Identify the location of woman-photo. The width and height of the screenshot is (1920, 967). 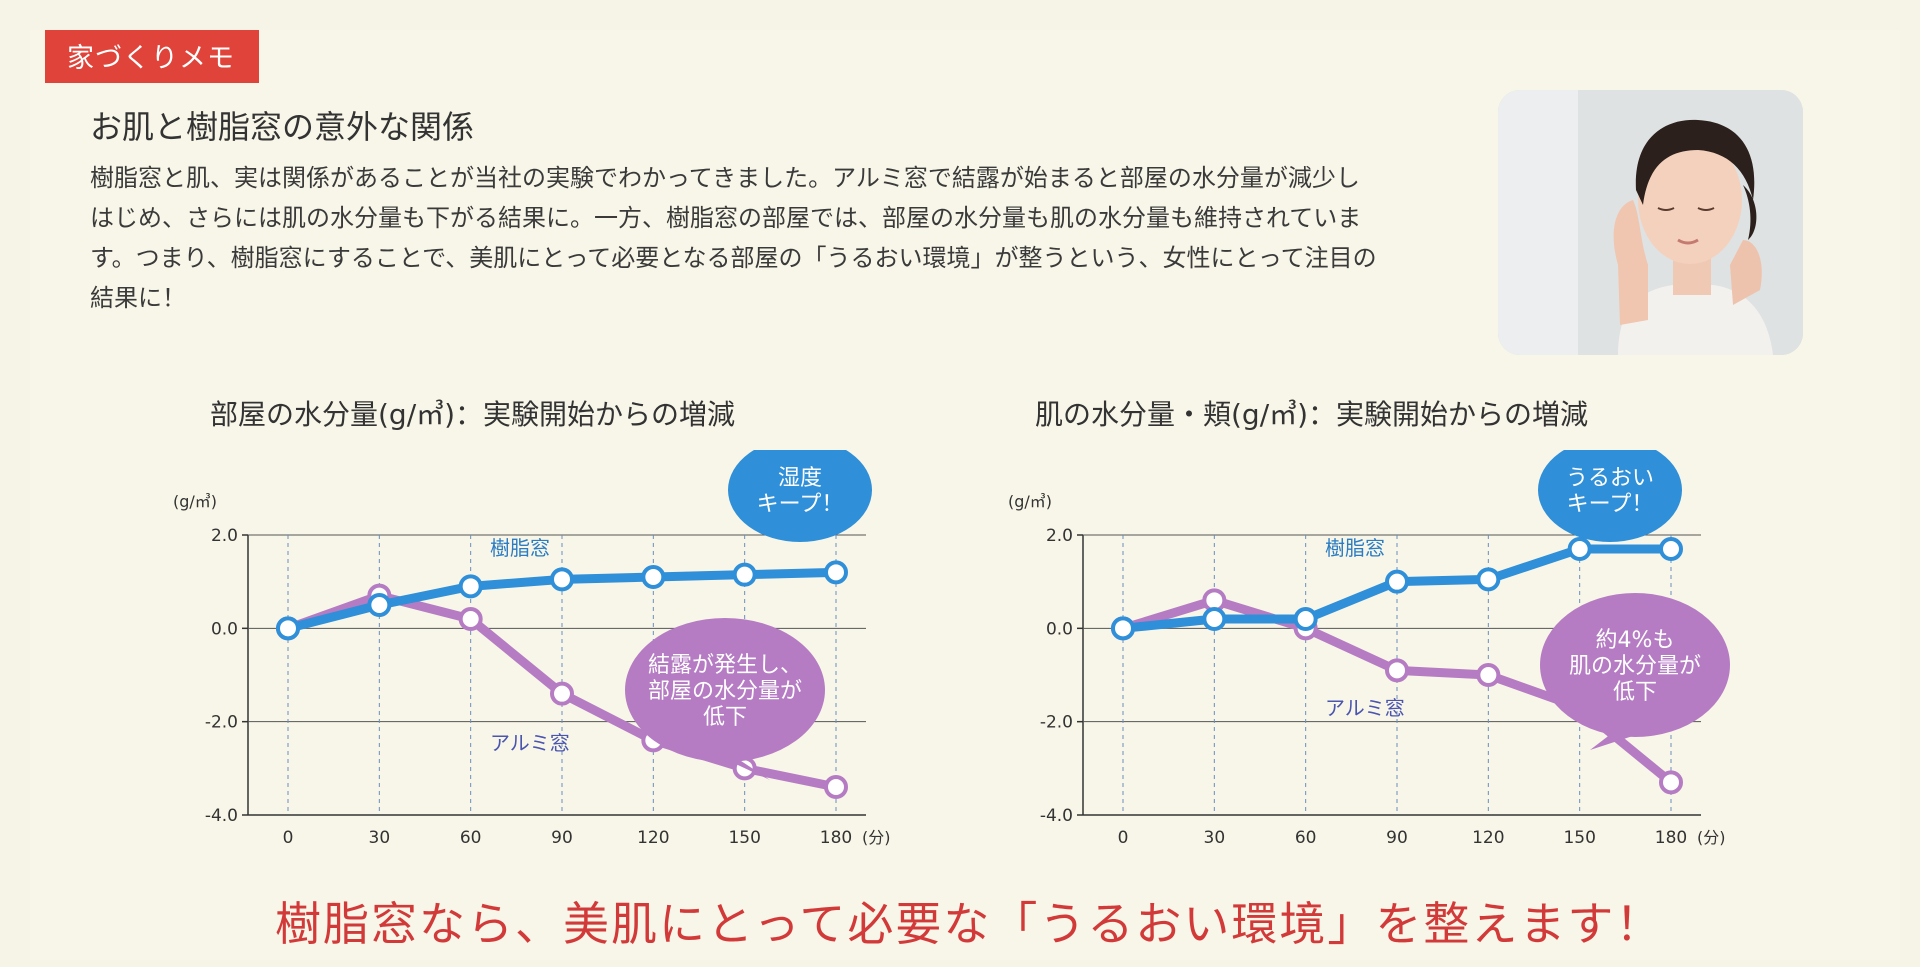
(1650, 222).